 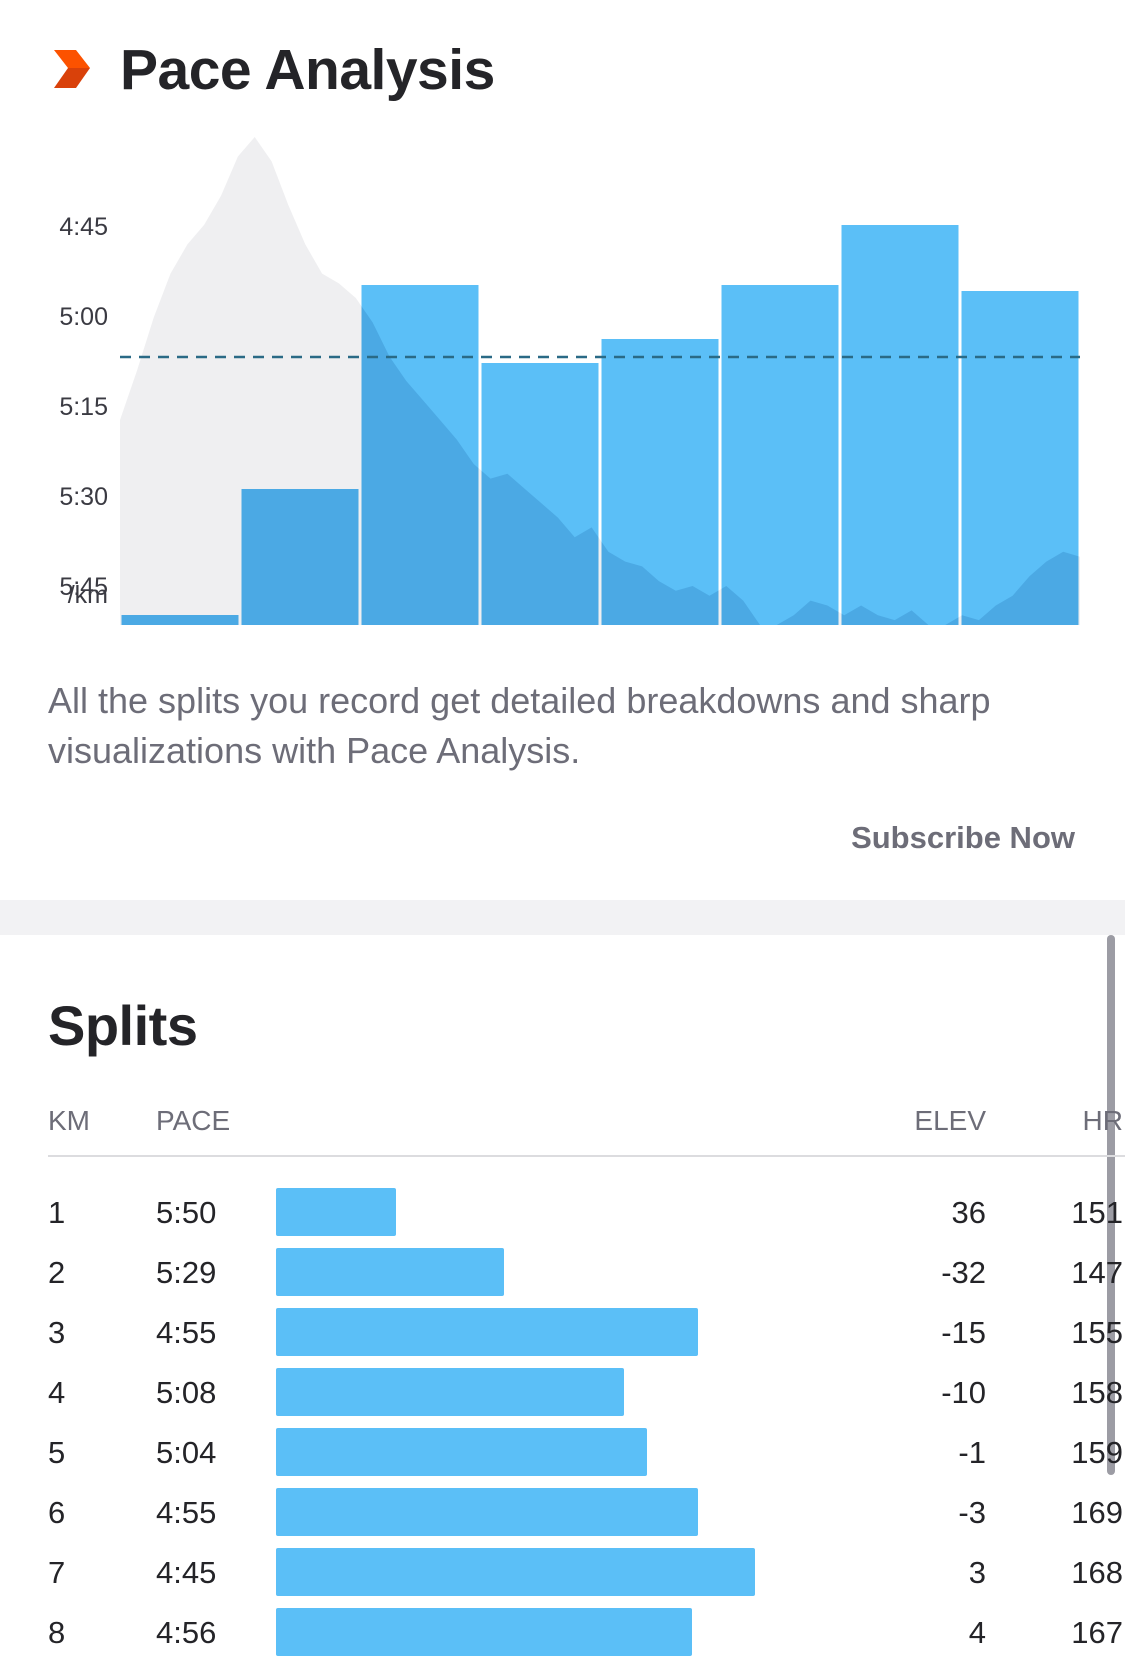 What do you see at coordinates (57, 1212) in the screenshot?
I see `split-km: 1` at bounding box center [57, 1212].